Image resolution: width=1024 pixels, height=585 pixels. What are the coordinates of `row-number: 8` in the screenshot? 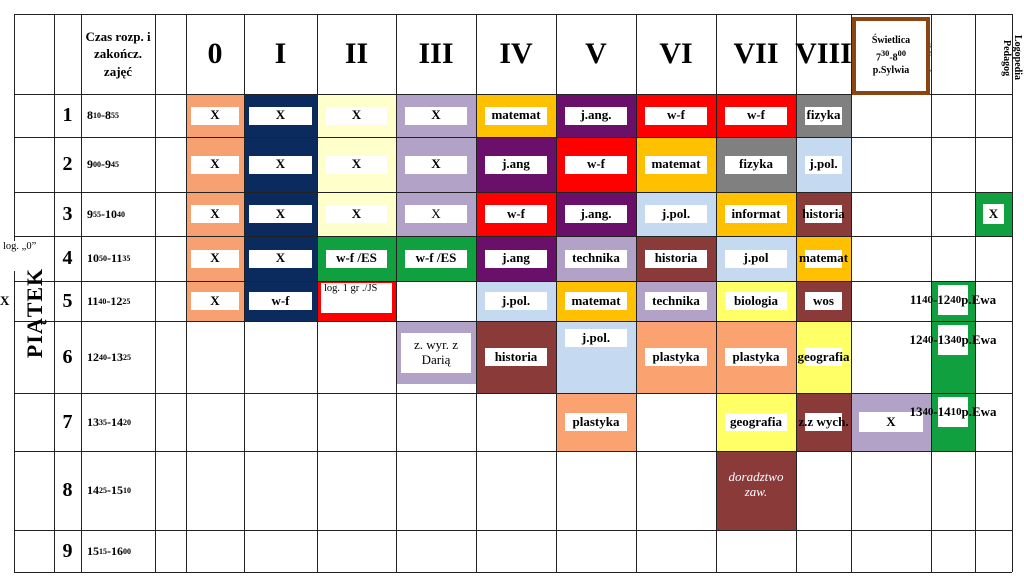 It's located at (67, 490).